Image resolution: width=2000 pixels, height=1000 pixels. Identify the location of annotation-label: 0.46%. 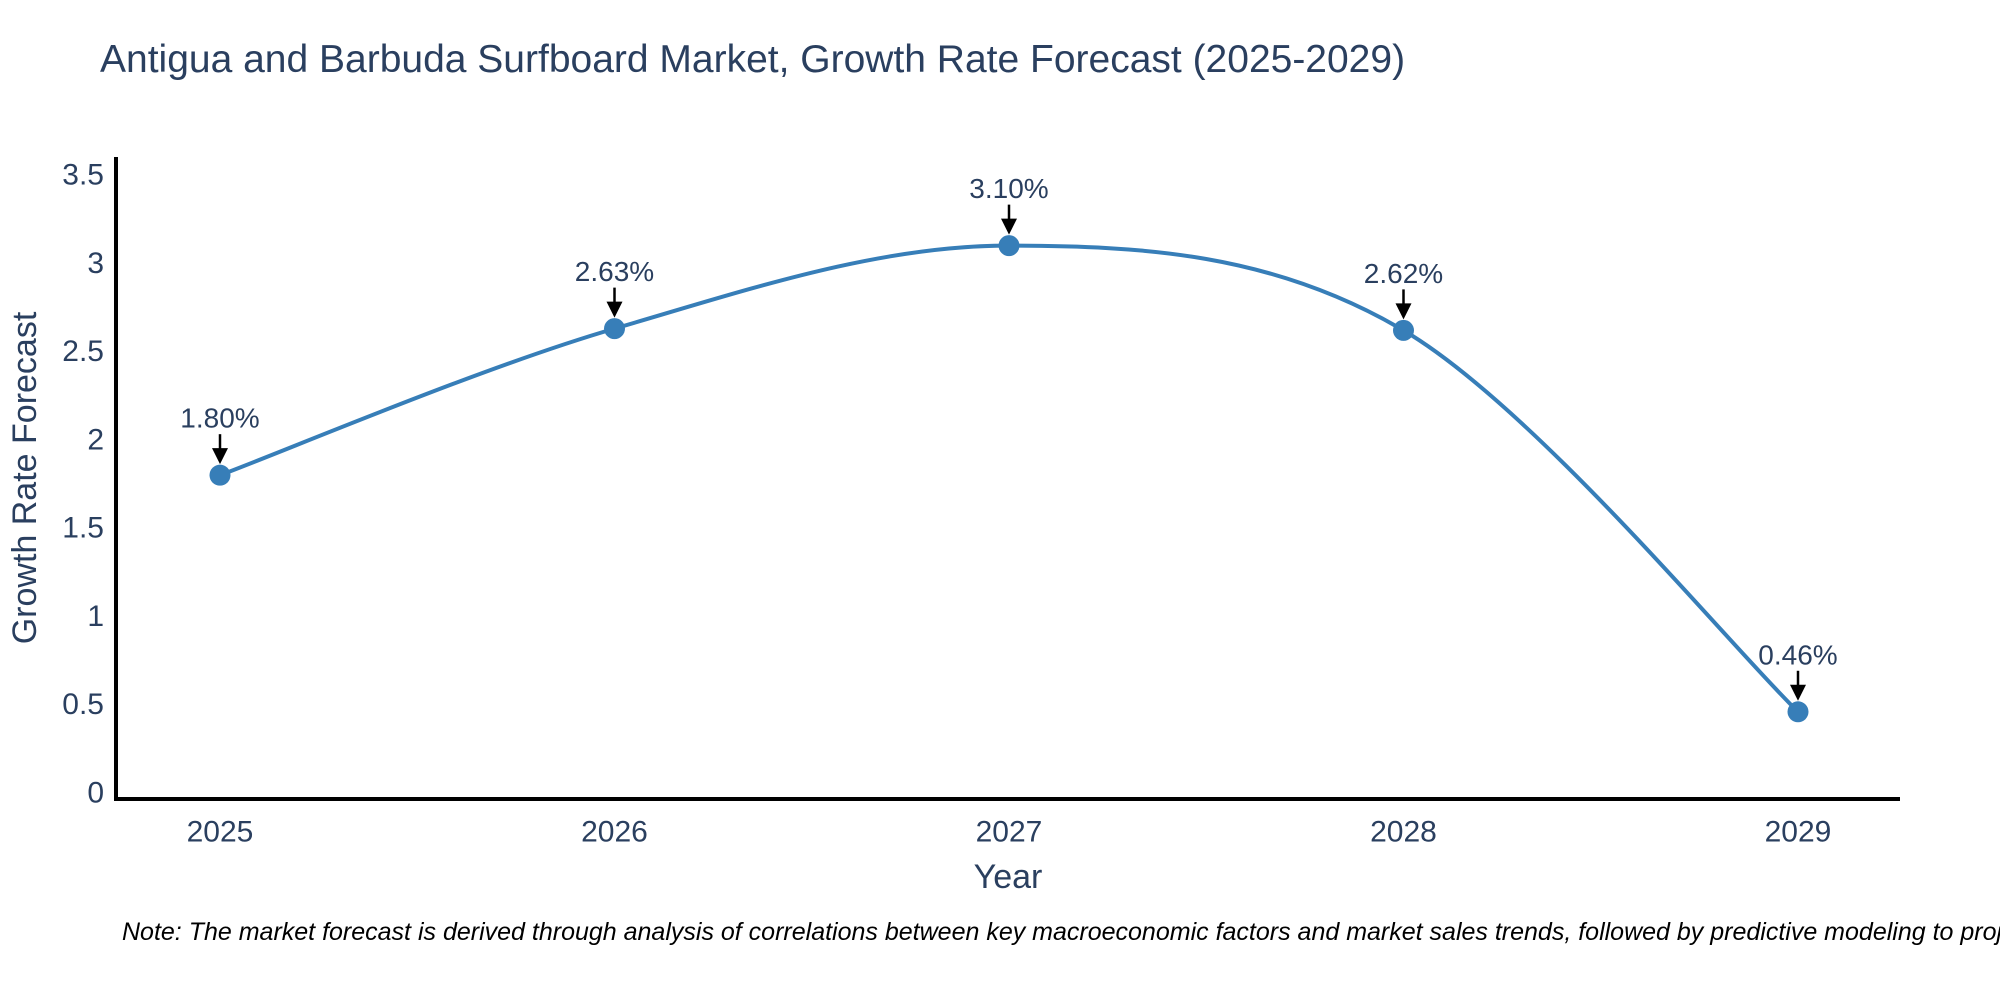
(1797, 654).